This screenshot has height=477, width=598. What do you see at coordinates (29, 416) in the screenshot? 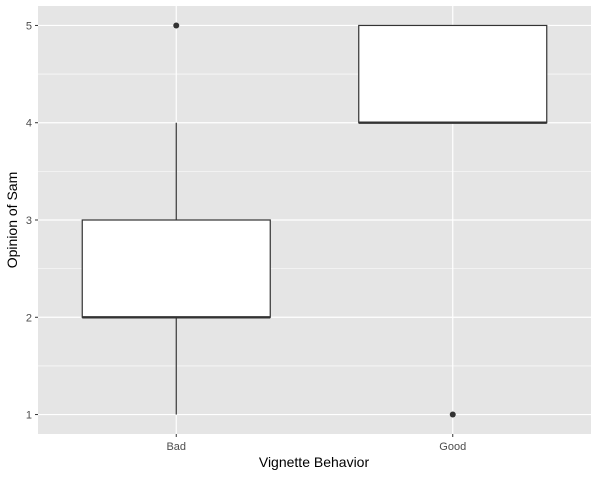
I see `y-tick-label: 1` at bounding box center [29, 416].